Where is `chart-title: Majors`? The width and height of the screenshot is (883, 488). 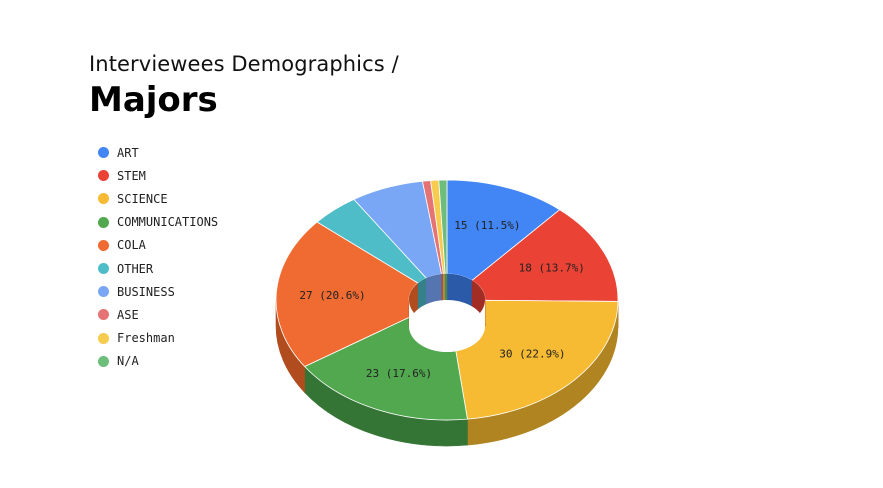
chart-title: Majors is located at coordinates (153, 100).